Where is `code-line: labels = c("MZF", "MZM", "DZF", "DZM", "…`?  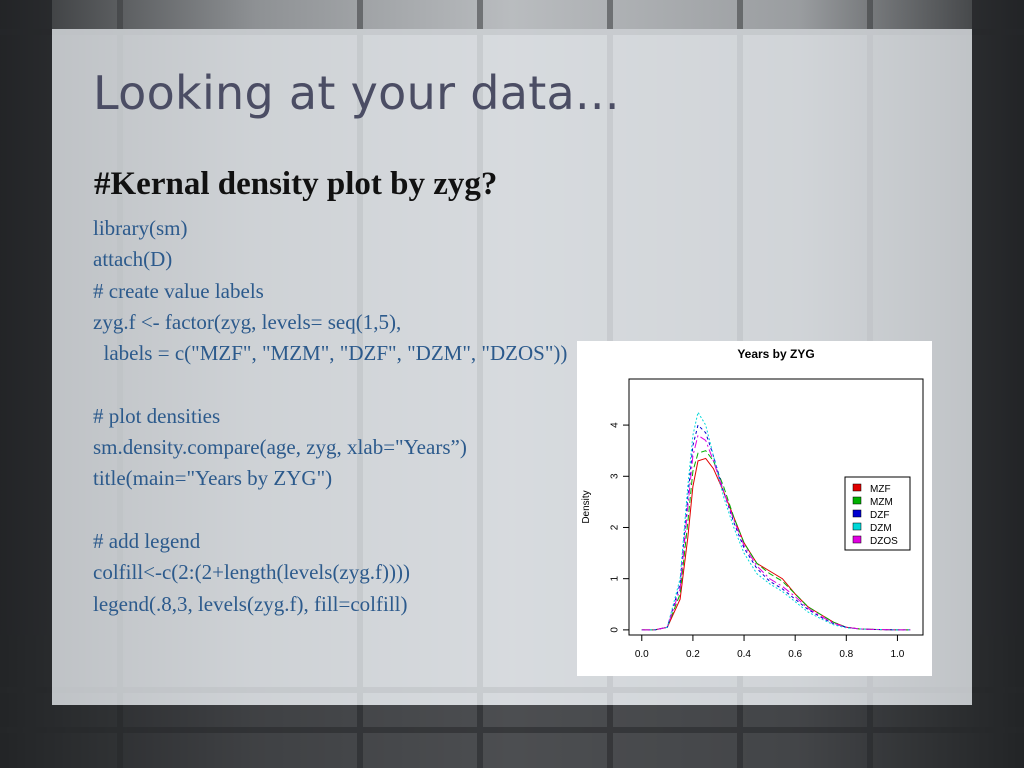 code-line: labels = c("MZF", "MZM", "DZF", "DZM", "… is located at coordinates (330, 353).